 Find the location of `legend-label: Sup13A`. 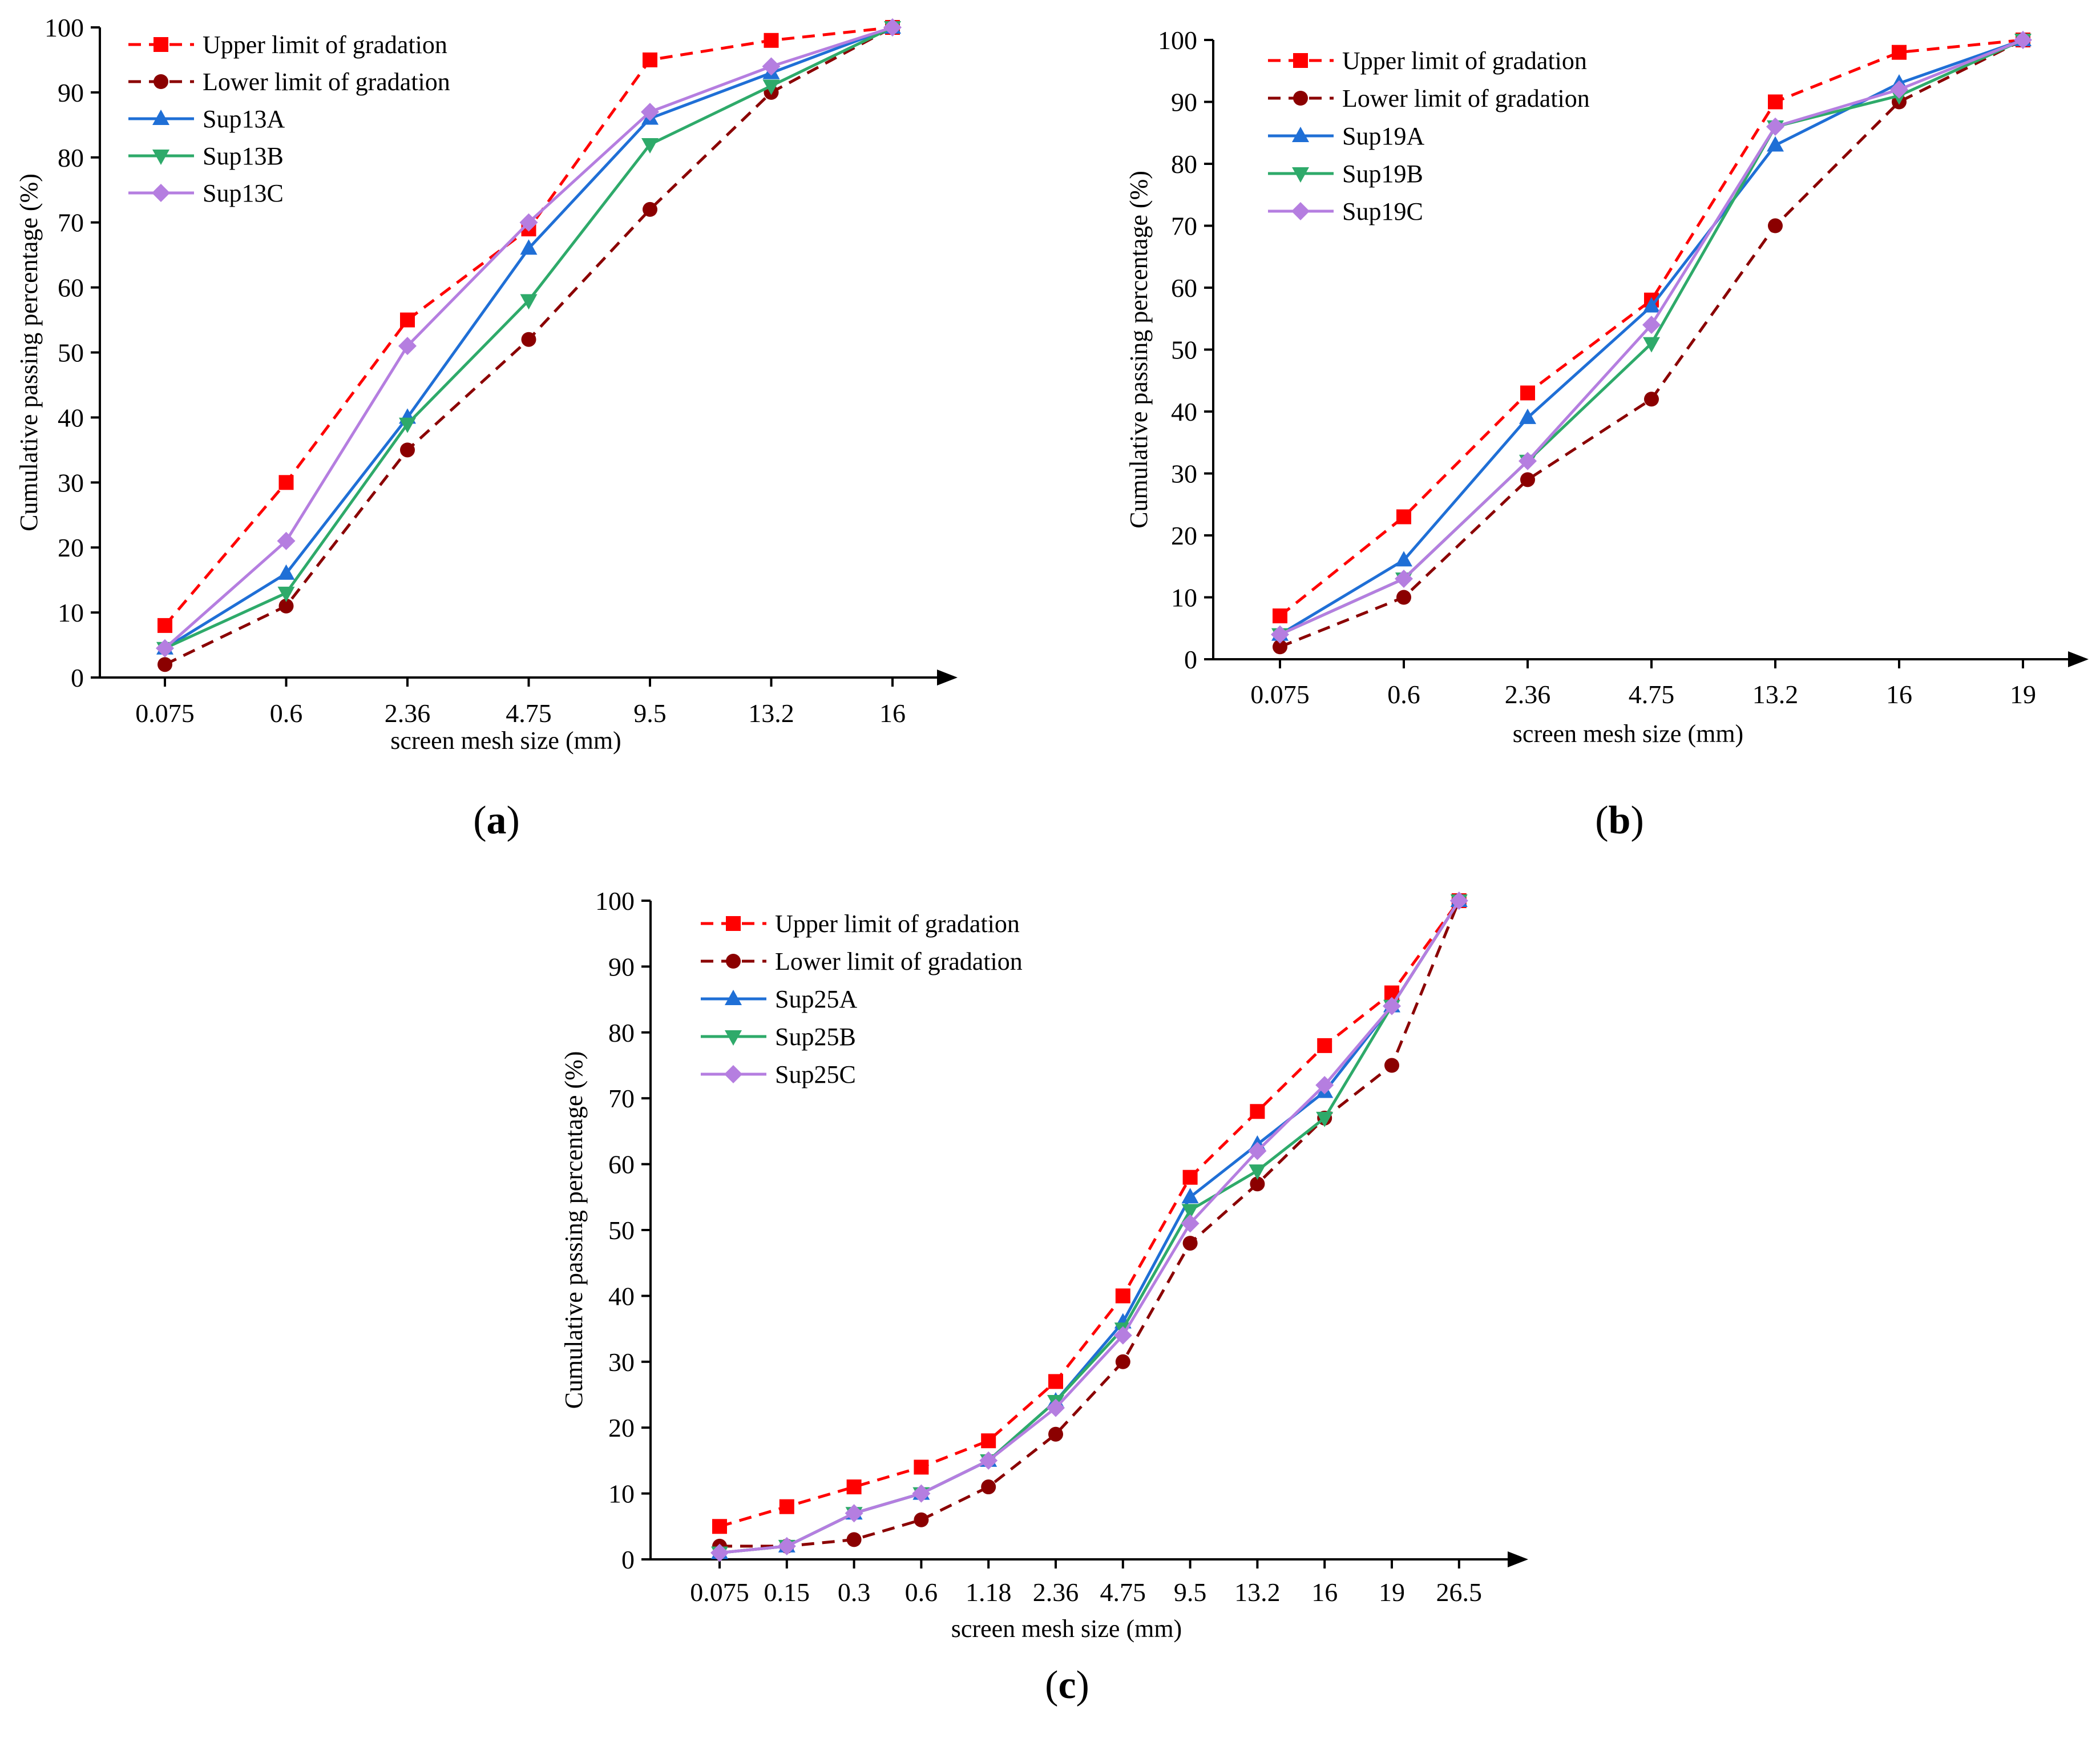

legend-label: Sup13A is located at coordinates (244, 119).